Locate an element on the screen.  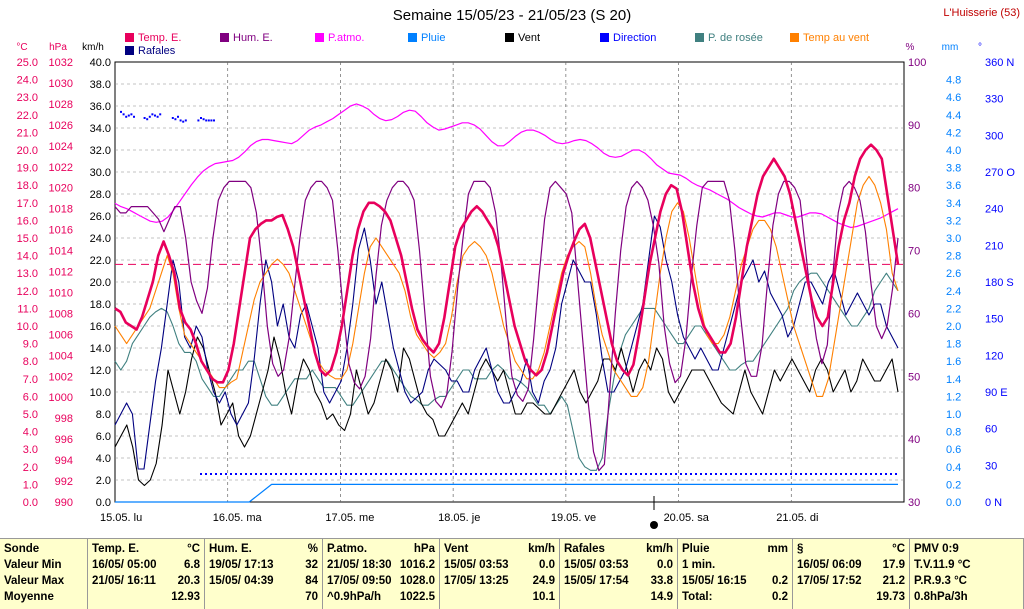
table-cell: 19.73 is located at coordinates (851, 597).